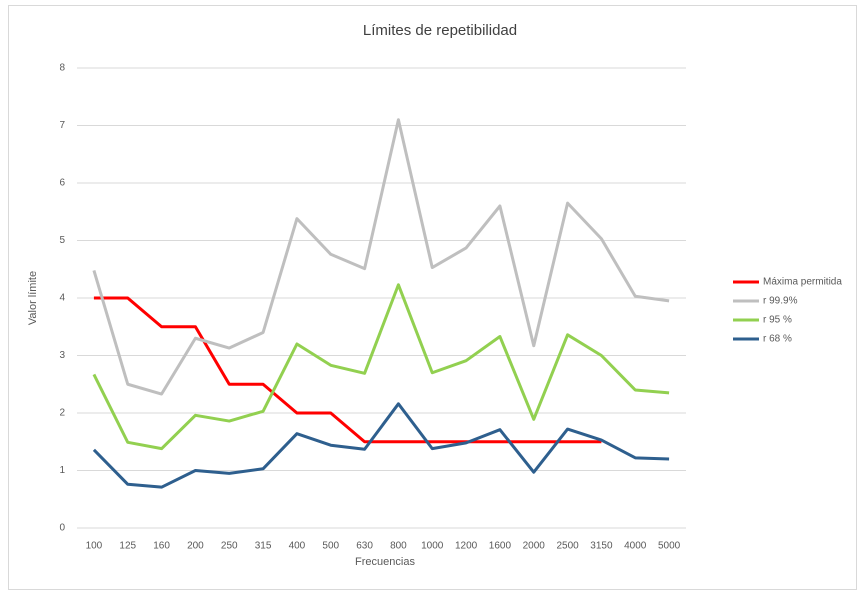 Image resolution: width=861 pixels, height=592 pixels. What do you see at coordinates (500, 546) in the screenshot?
I see `x-tick-label: 1600` at bounding box center [500, 546].